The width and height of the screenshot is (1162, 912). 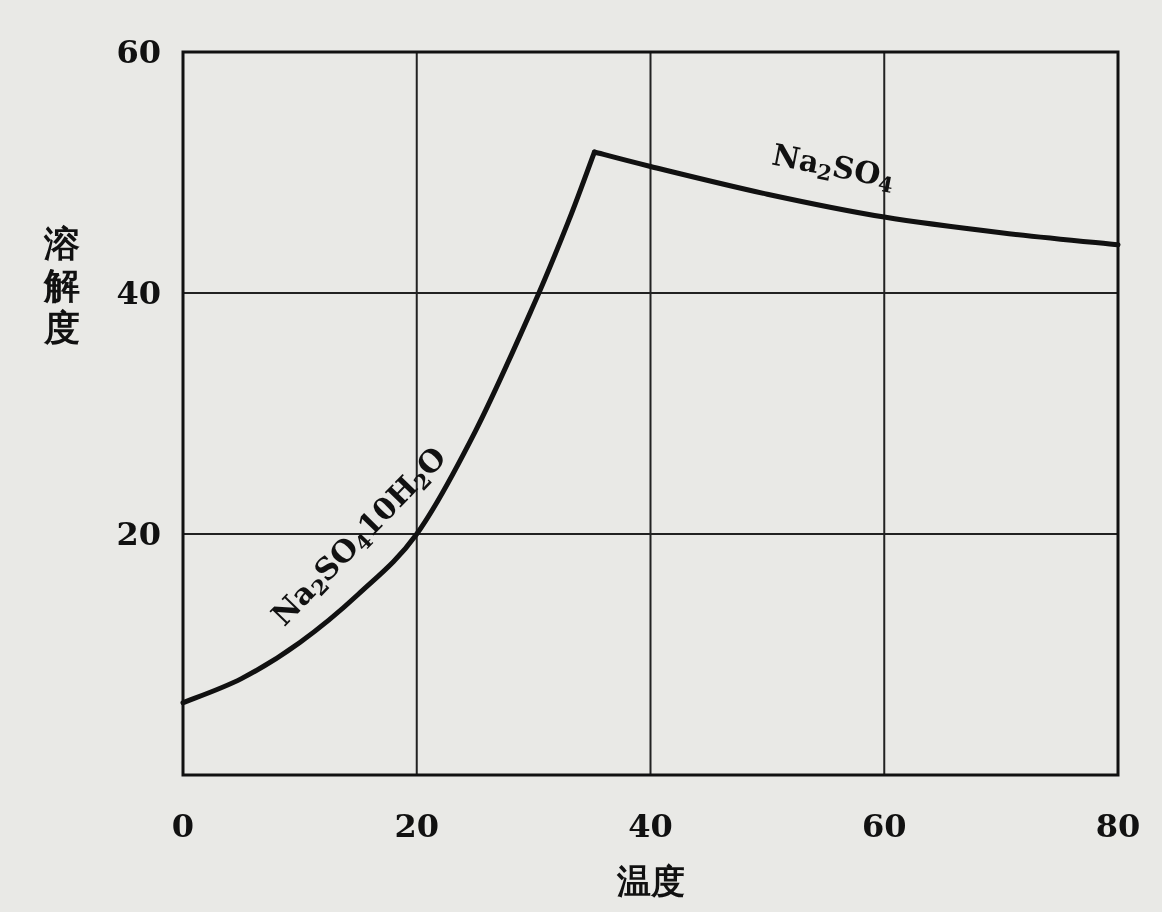 What do you see at coordinates (138, 293) in the screenshot?
I see `y-tick-label: 40` at bounding box center [138, 293].